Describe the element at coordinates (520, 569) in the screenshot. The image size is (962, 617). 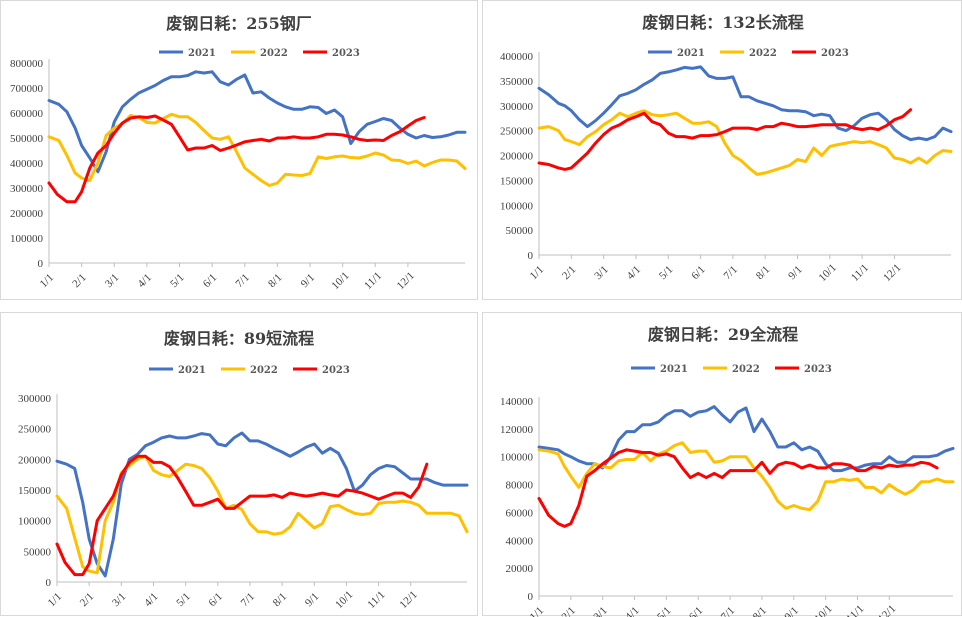
I see `y-tick-label: 20000` at that location.